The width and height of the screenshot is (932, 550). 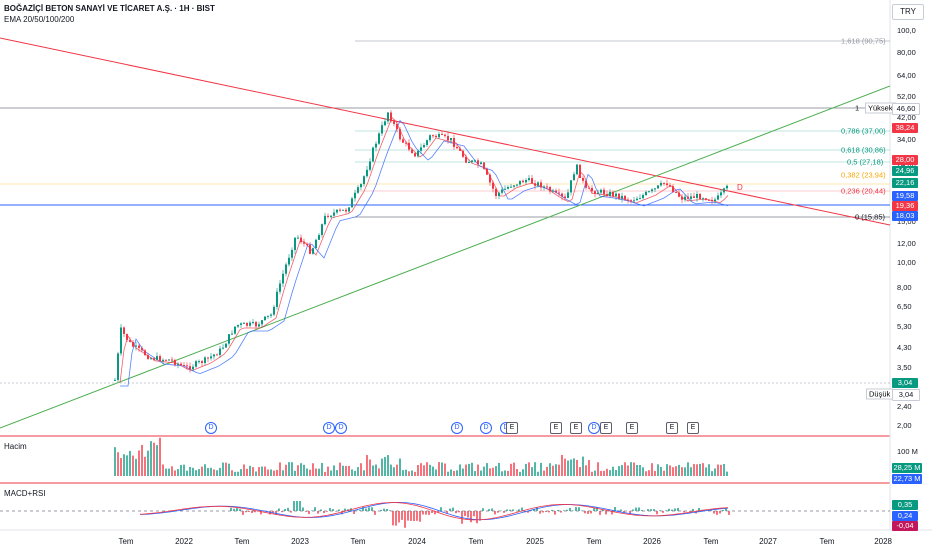 I want to click on price-axis-label: 100,0, so click(x=906, y=30).